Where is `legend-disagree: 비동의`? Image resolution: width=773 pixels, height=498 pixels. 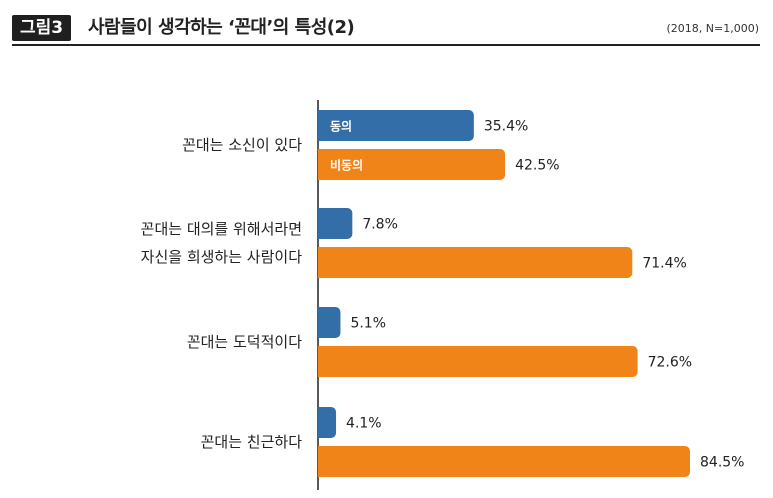
legend-disagree: 비동의 is located at coordinates (346, 165).